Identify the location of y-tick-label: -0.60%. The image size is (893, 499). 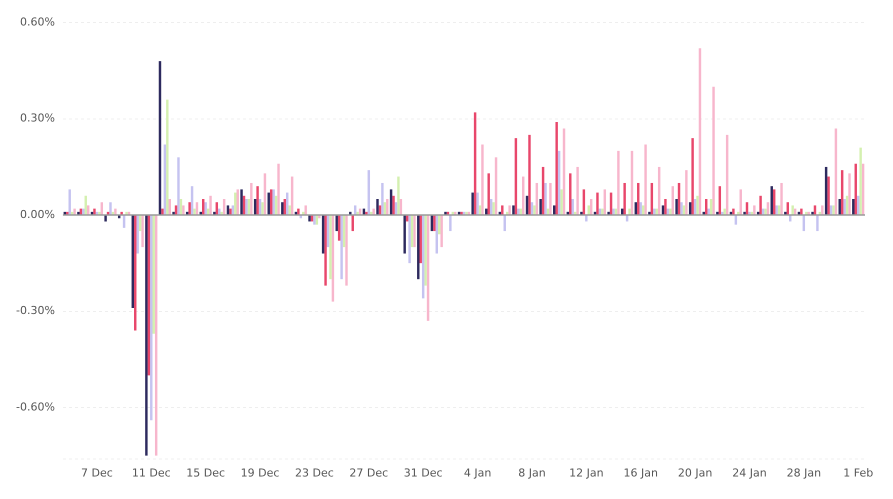
(35, 407).